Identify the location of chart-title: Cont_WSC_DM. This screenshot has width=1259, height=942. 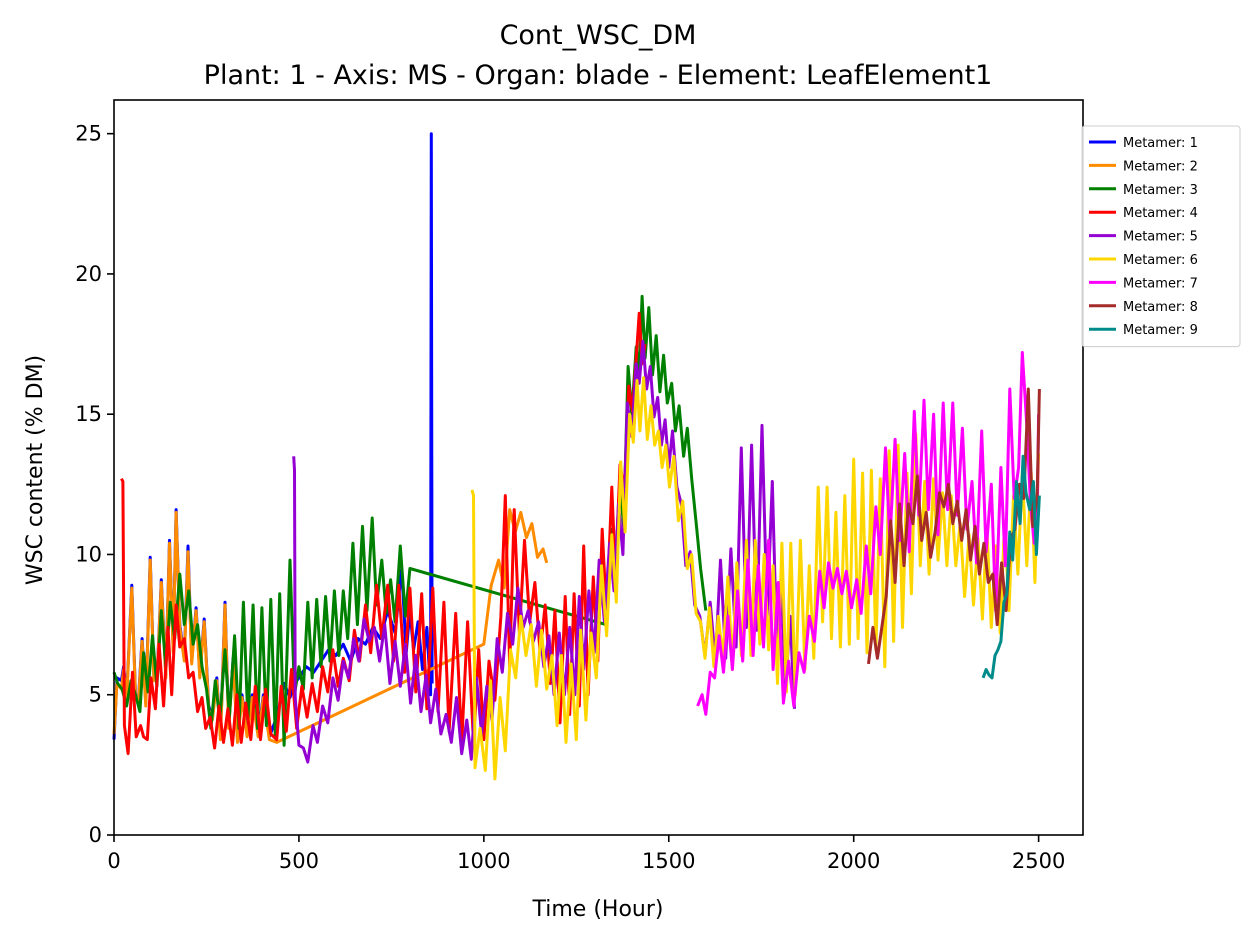
(598, 35).